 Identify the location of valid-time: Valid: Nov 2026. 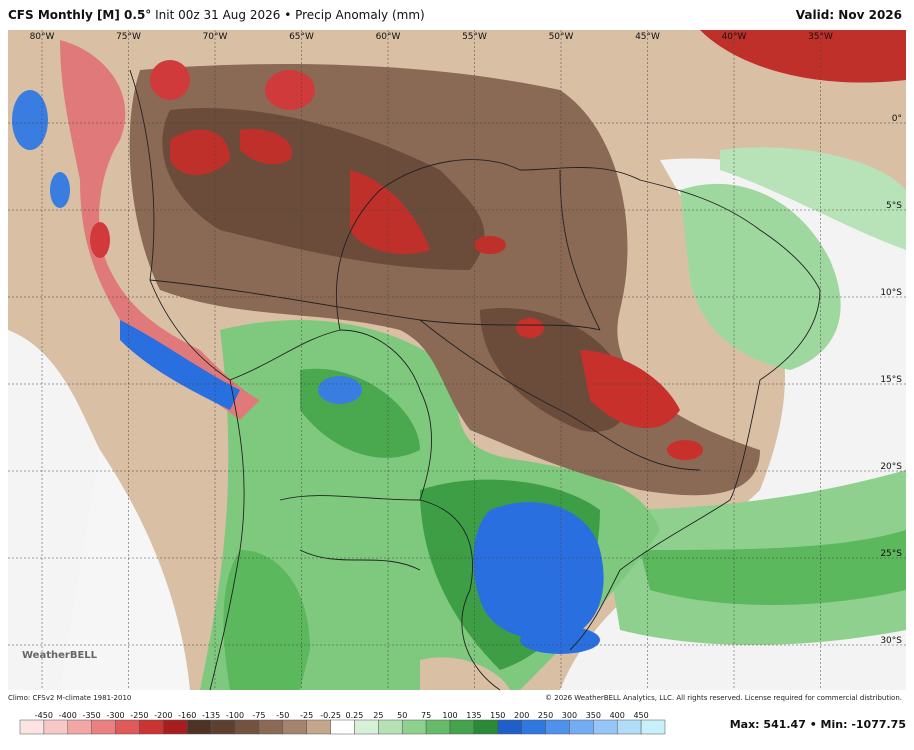
(848, 15).